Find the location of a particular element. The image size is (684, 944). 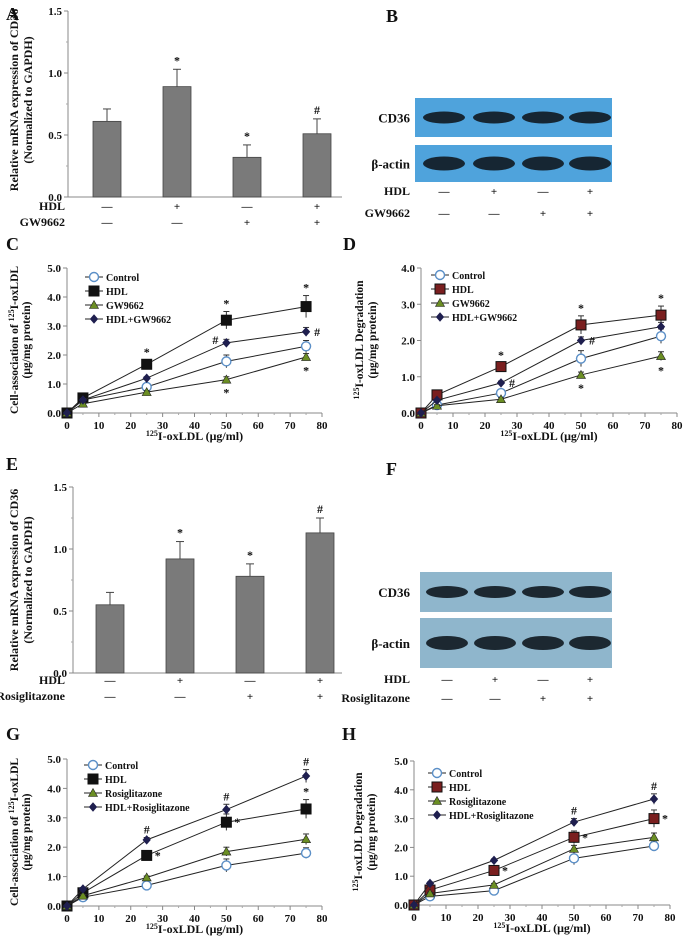

x-tick-label: 10 is located at coordinates (447, 918).